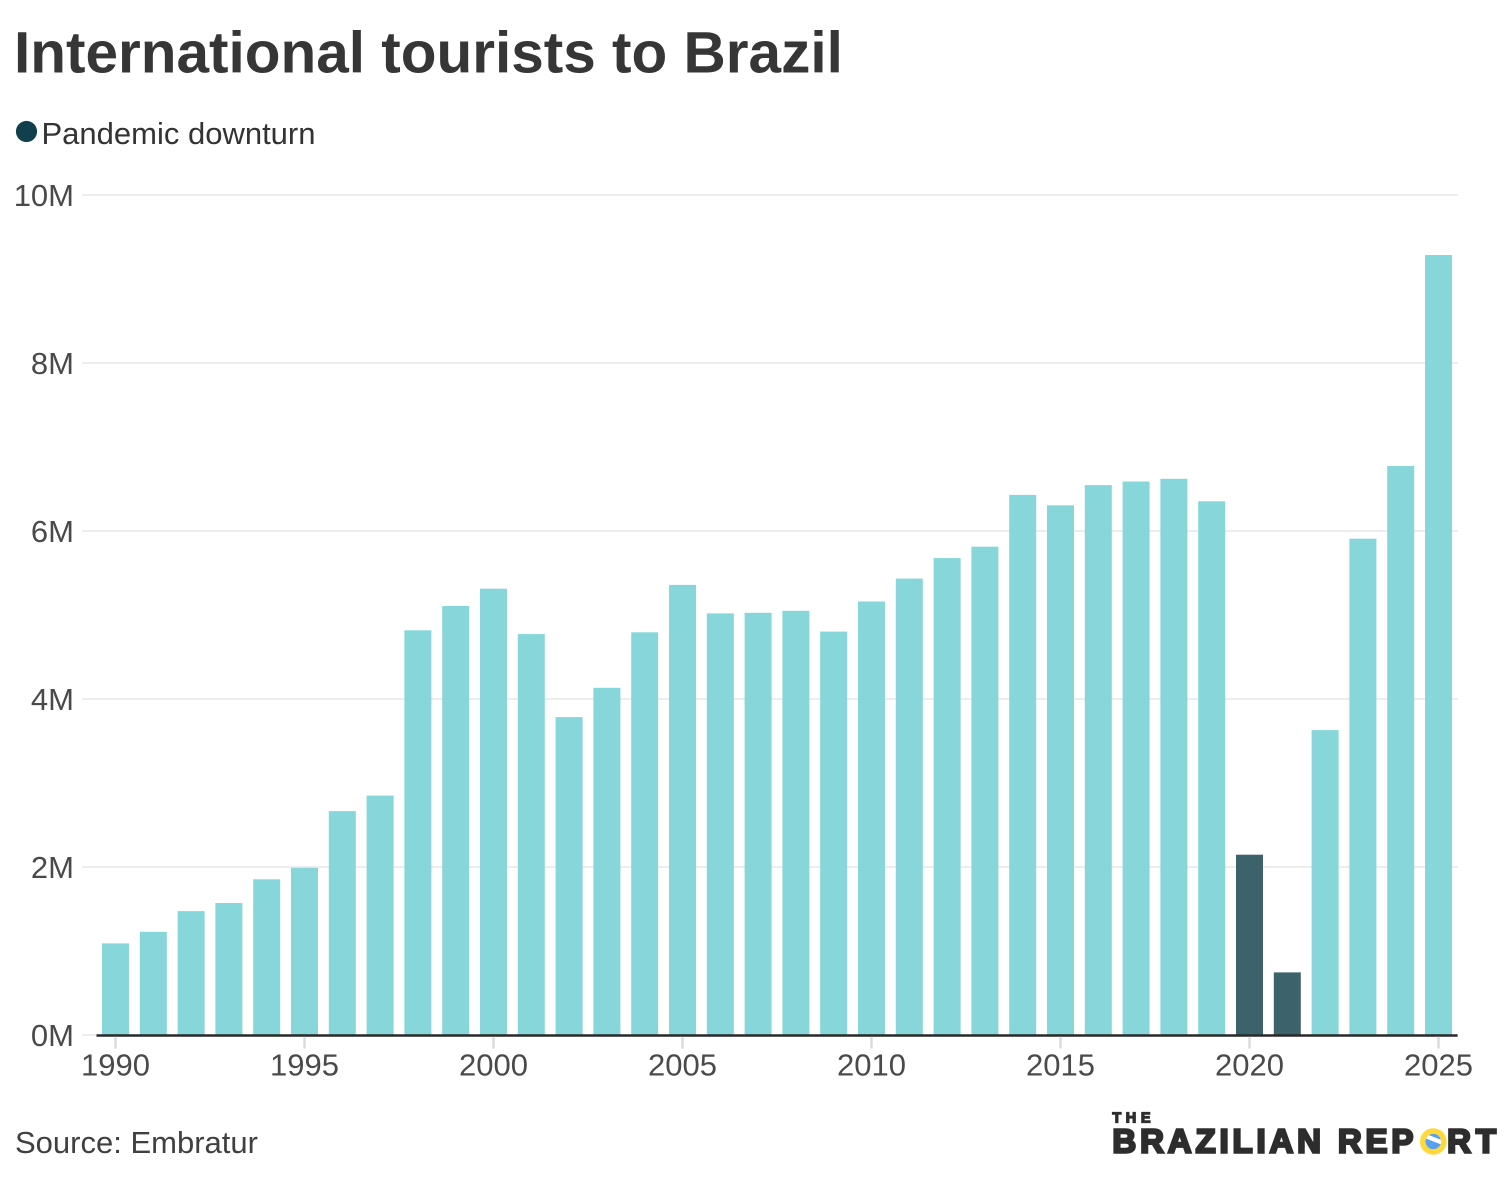 This screenshot has width=1510, height=1178. What do you see at coordinates (682, 1065) in the screenshot?
I see `svg-text: 2005` at bounding box center [682, 1065].